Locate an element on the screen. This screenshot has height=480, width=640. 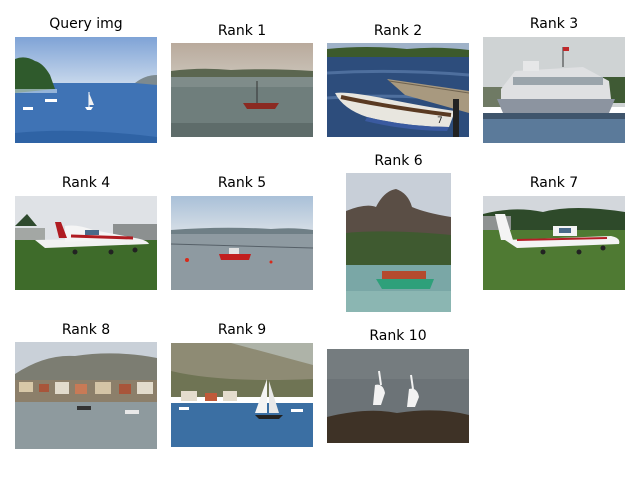
rank-7-image is located at coordinates (554, 243).